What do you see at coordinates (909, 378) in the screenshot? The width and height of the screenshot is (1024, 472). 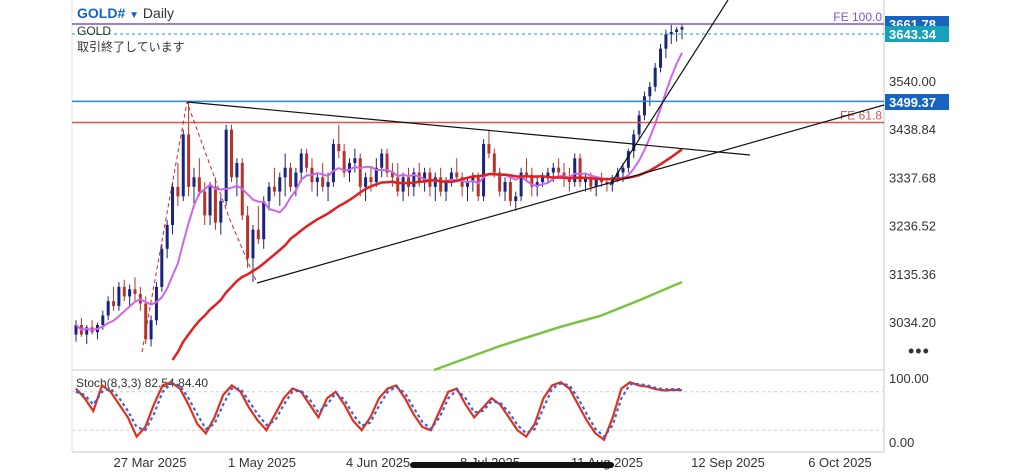 I see `stoch-y-tick-label: 100.00` at bounding box center [909, 378].